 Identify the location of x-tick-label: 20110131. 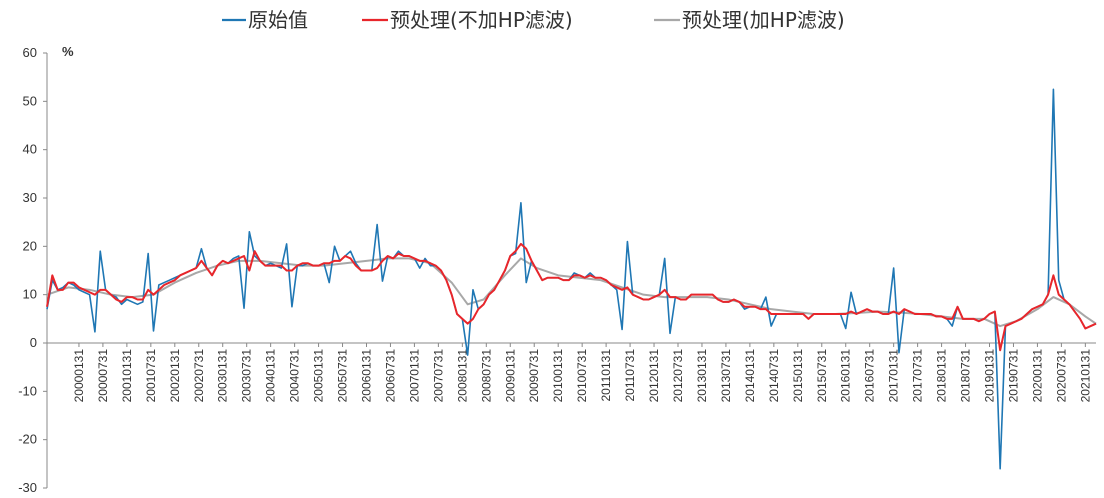
(606, 375).